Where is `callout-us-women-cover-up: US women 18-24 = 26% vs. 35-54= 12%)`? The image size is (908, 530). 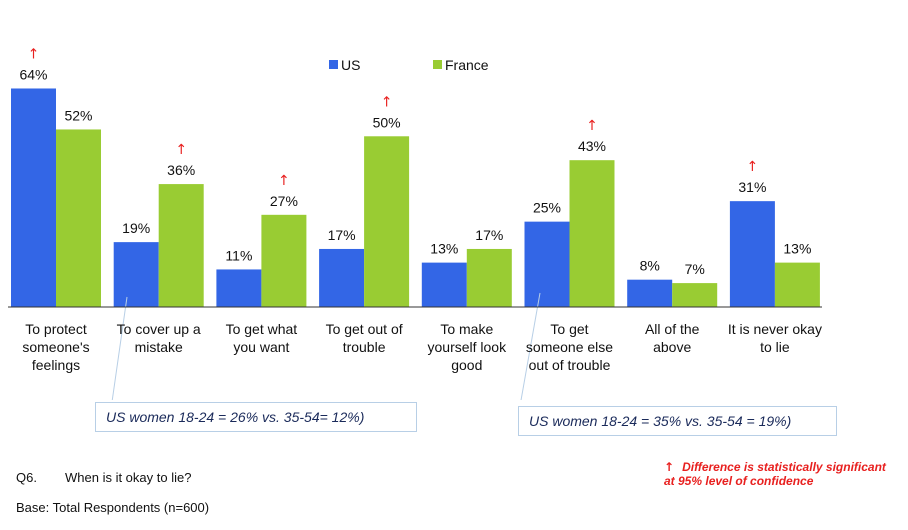 callout-us-women-cover-up: US women 18-24 = 26% vs. 35-54= 12%) is located at coordinates (256, 417).